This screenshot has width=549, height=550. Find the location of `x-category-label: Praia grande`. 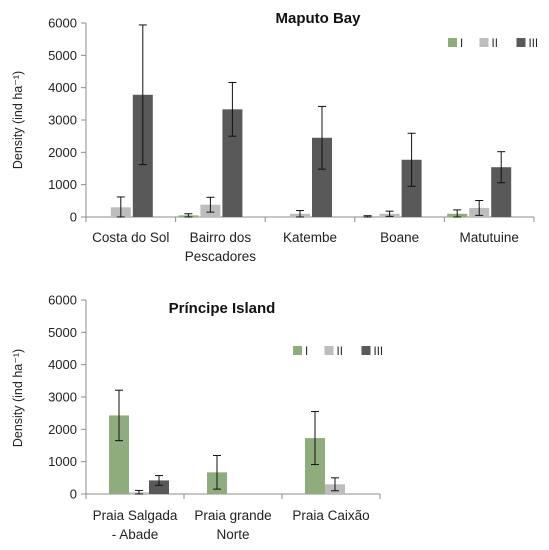

x-category-label: Praia grande is located at coordinates (232, 515).